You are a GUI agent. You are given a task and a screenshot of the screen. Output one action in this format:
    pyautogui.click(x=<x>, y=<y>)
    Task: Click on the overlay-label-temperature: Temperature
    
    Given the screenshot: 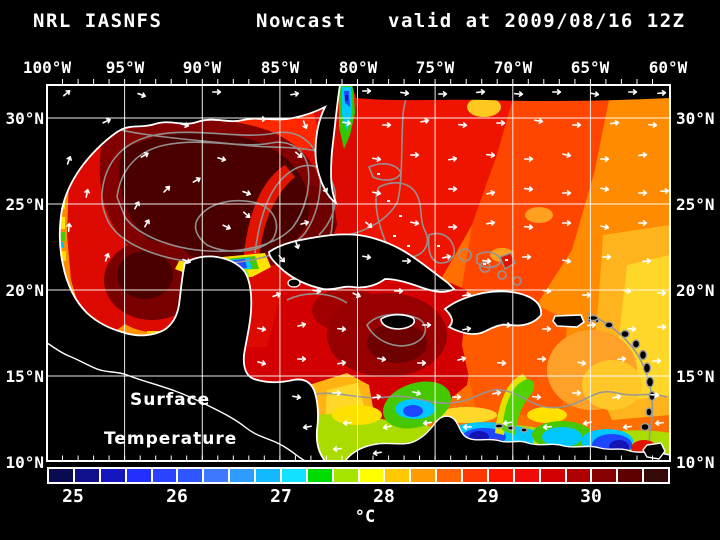 What is the action you would take?
    pyautogui.click(x=171, y=439)
    